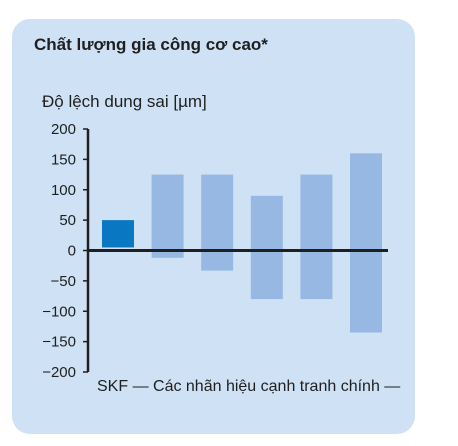  I want to click on y-tick-label: 0, so click(72, 251).